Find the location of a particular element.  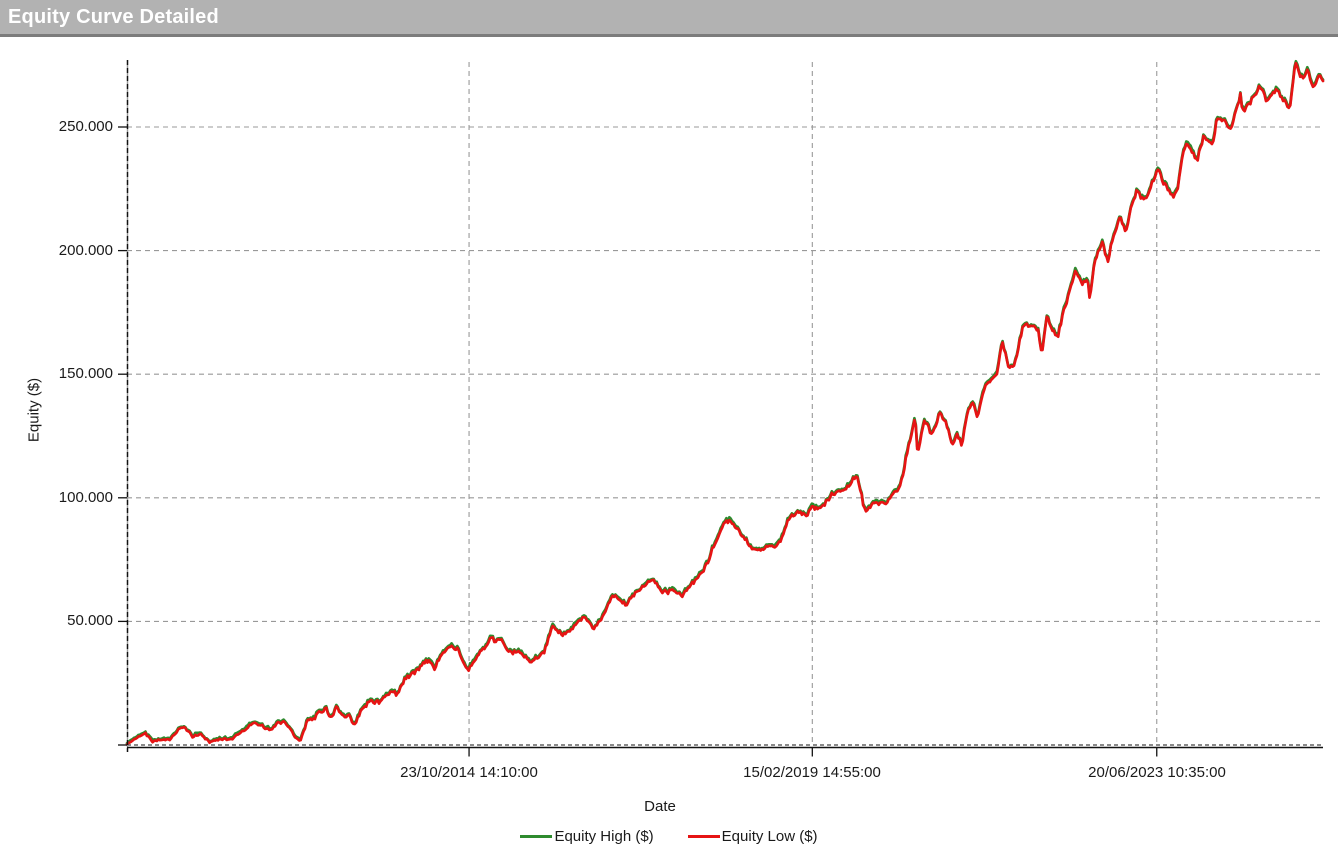

legend-item: Equity Low ($) is located at coordinates (752, 836).